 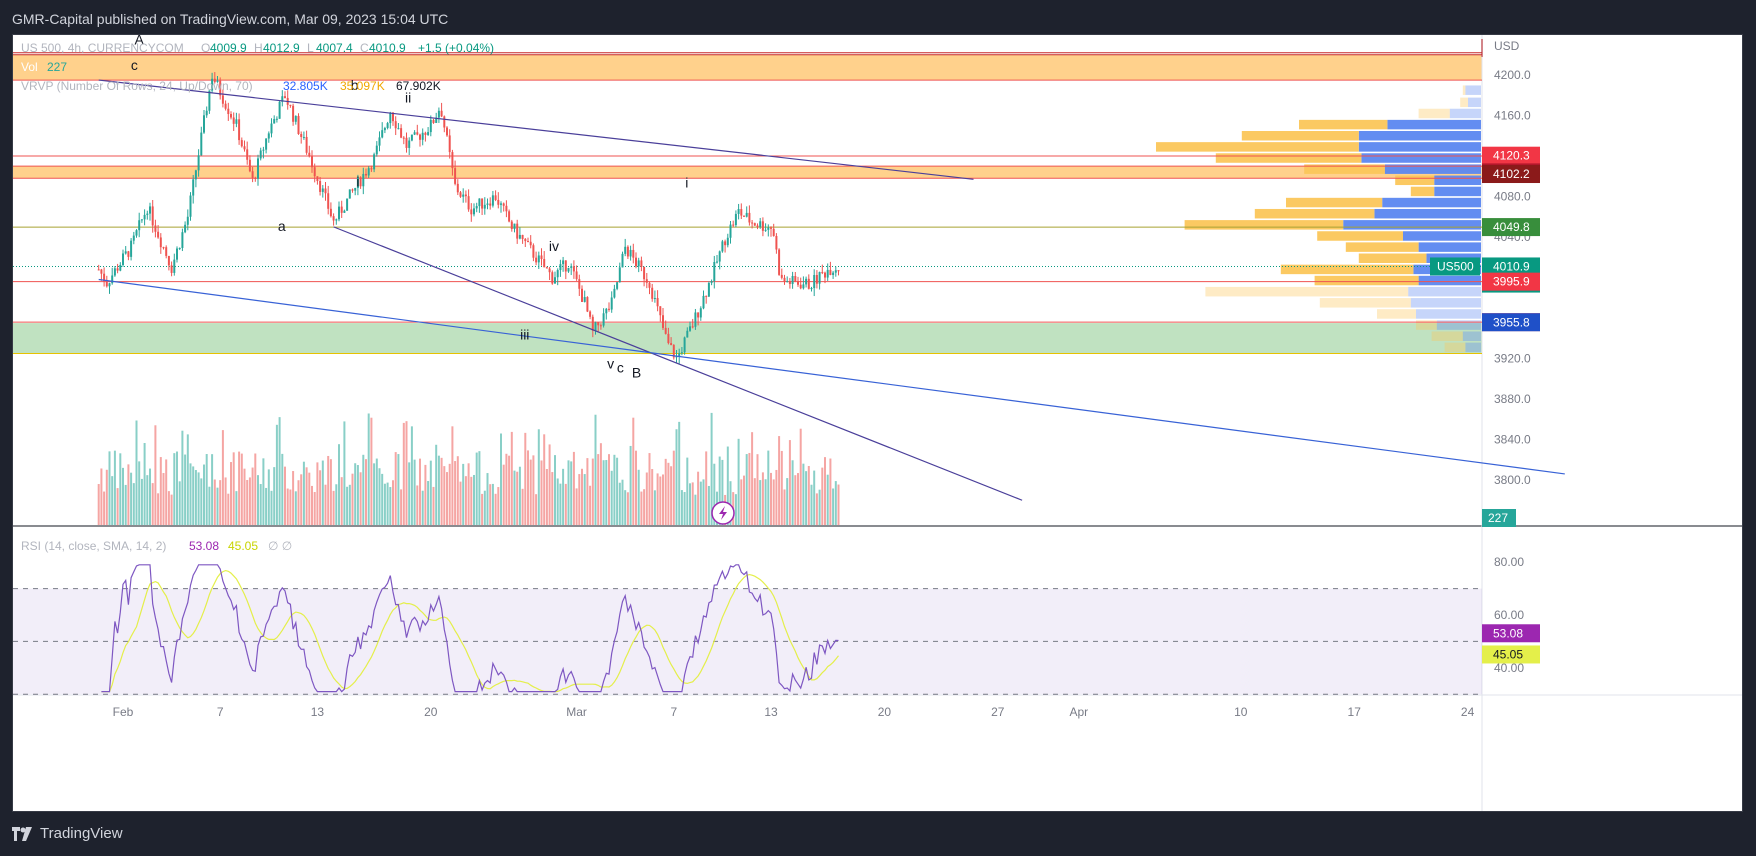 What do you see at coordinates (303, 48) in the screenshot?
I see `legend-ohlc: O 4009.9 H 4012.9 L 4007.4 C 4010.9` at bounding box center [303, 48].